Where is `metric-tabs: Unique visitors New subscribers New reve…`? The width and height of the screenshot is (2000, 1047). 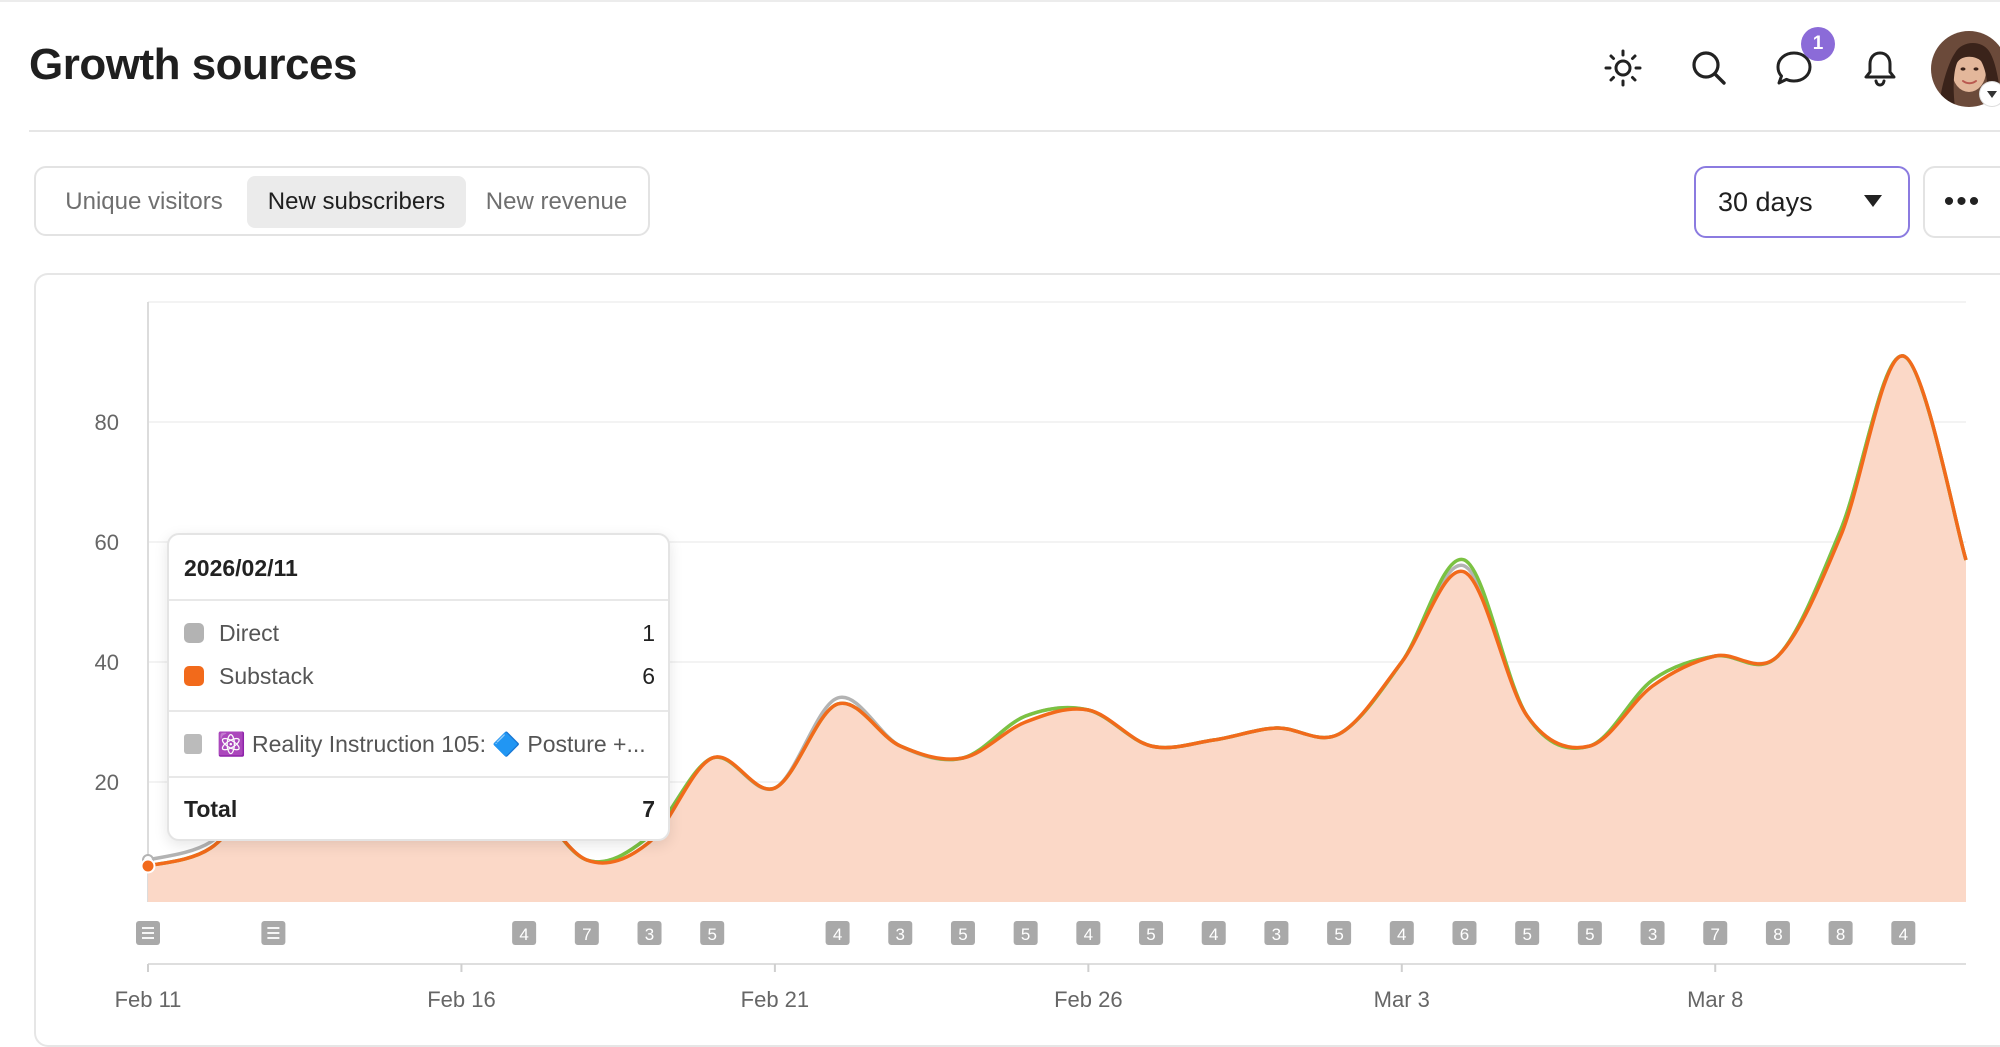
metric-tabs: Unique visitors New subscribers New reve… is located at coordinates (342, 201).